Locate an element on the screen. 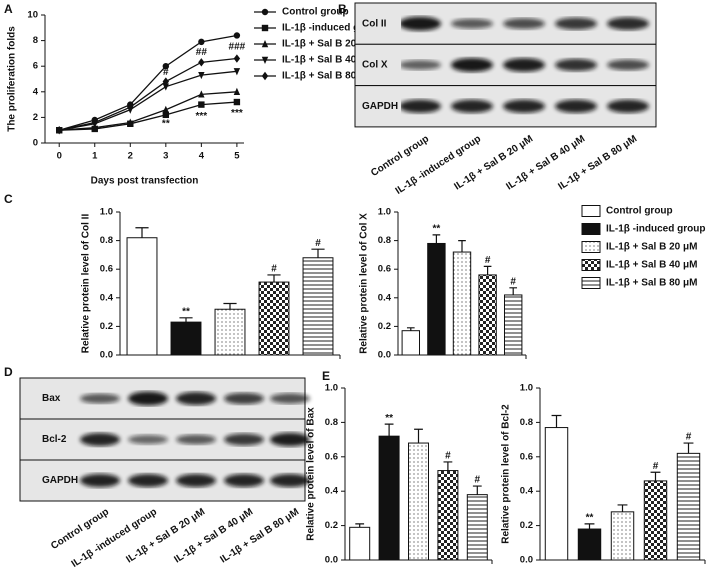  y-axis-label: The proliferation folds is located at coordinates (12, 79).